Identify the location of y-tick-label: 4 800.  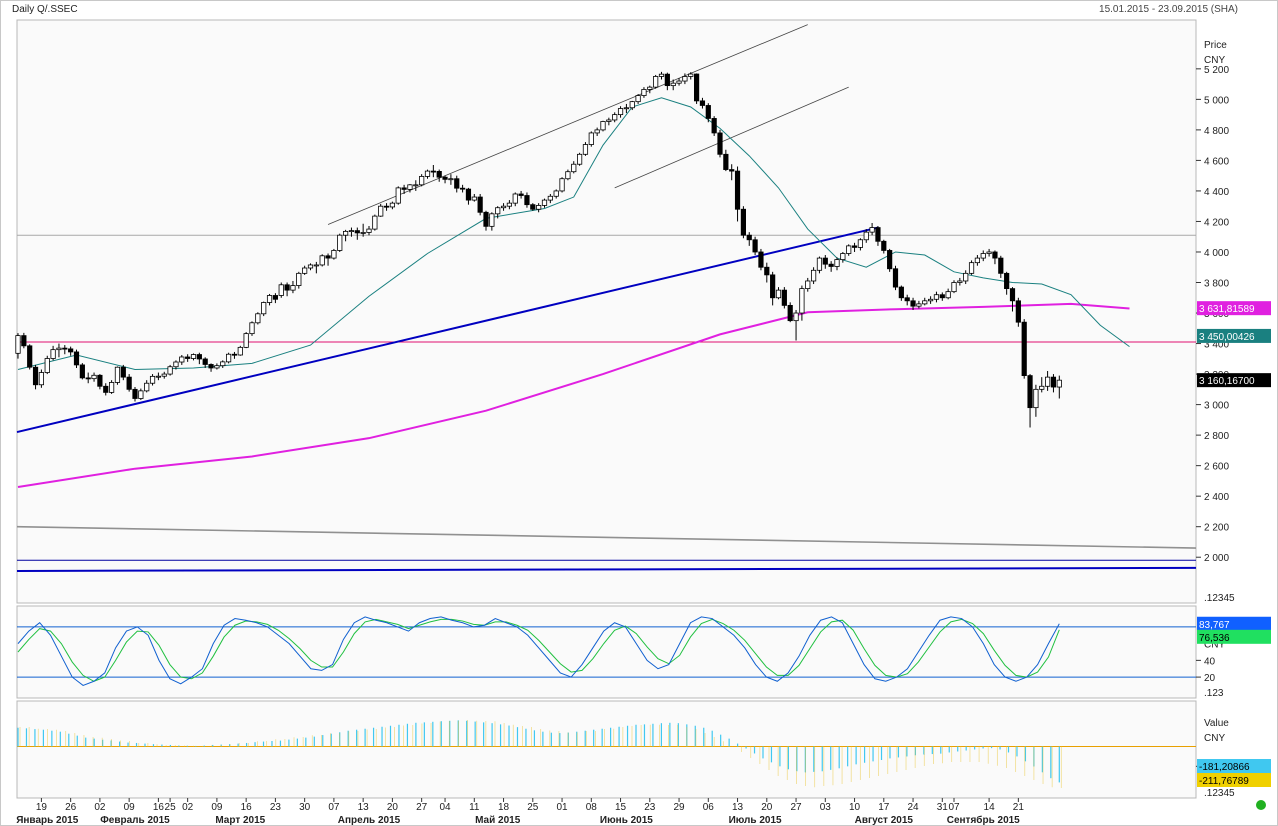
(1216, 131).